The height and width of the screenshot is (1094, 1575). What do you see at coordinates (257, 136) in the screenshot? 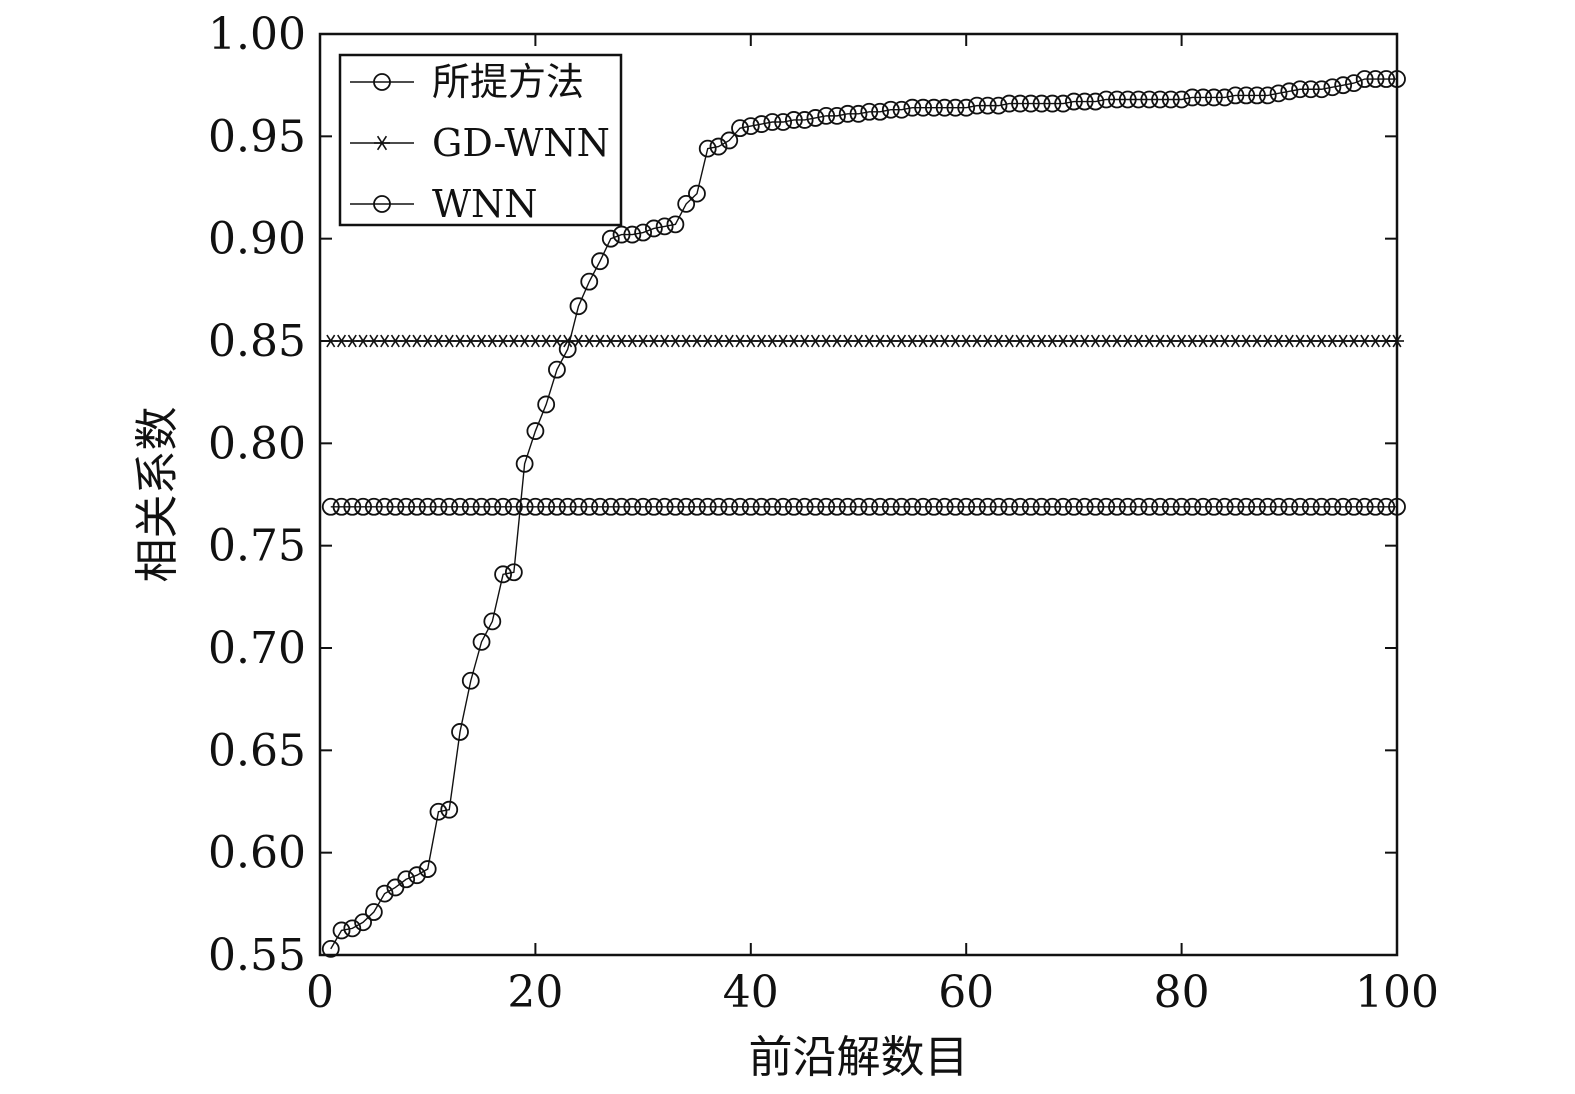
I see `y-tick-label: 0.95` at bounding box center [257, 136].